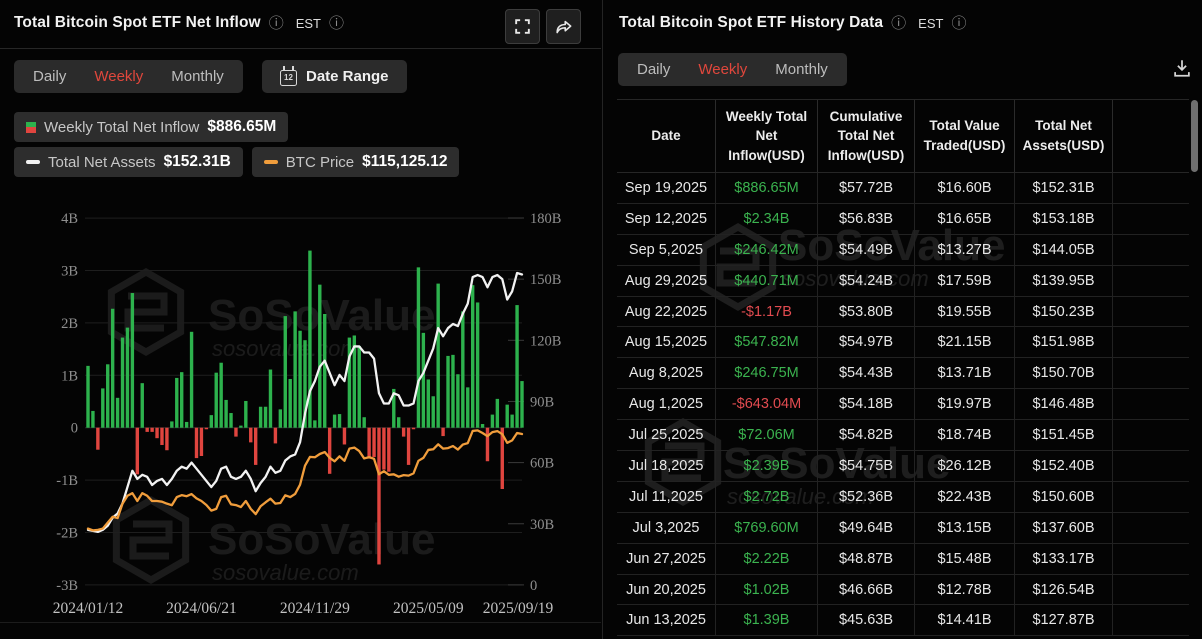  What do you see at coordinates (31, 127) in the screenshot?
I see `bar-series-swatch-icon` at bounding box center [31, 127].